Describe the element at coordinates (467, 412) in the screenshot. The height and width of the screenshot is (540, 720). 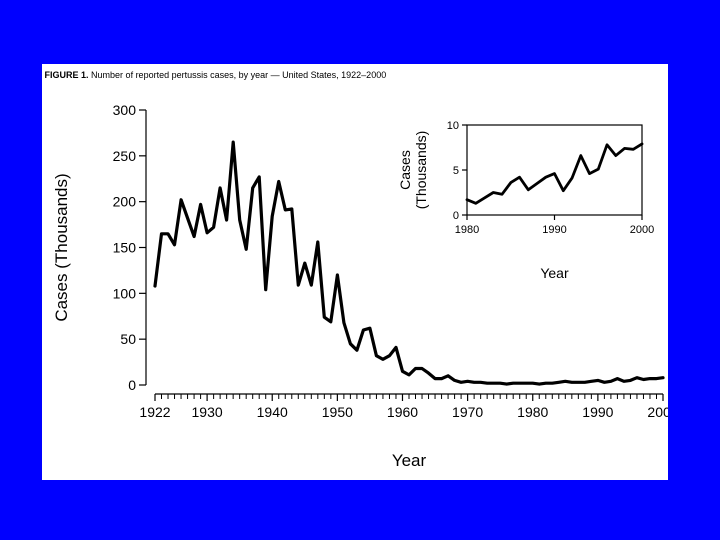
I see `x-tick-label: 1970` at that location.